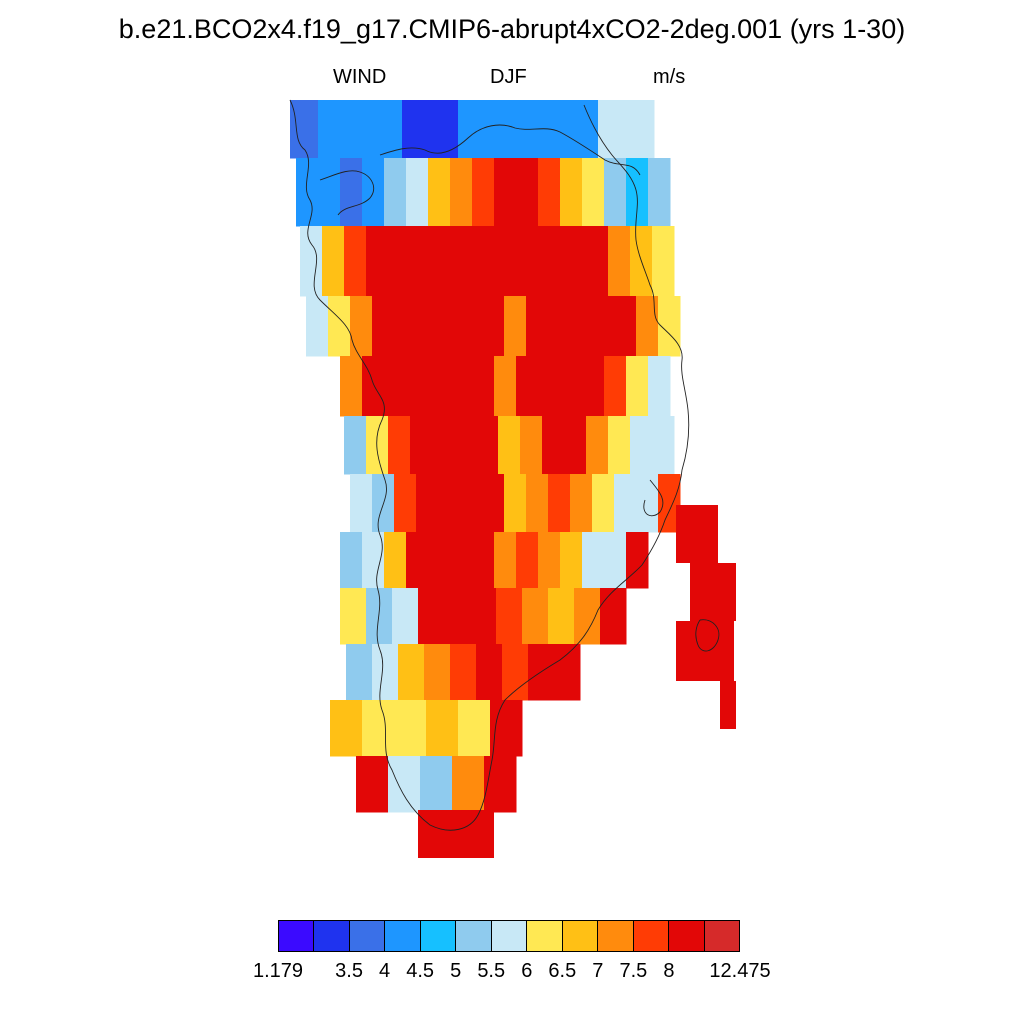  Describe the element at coordinates (278, 971) in the screenshot. I see `colorbar-tick-label: 1.179` at that location.